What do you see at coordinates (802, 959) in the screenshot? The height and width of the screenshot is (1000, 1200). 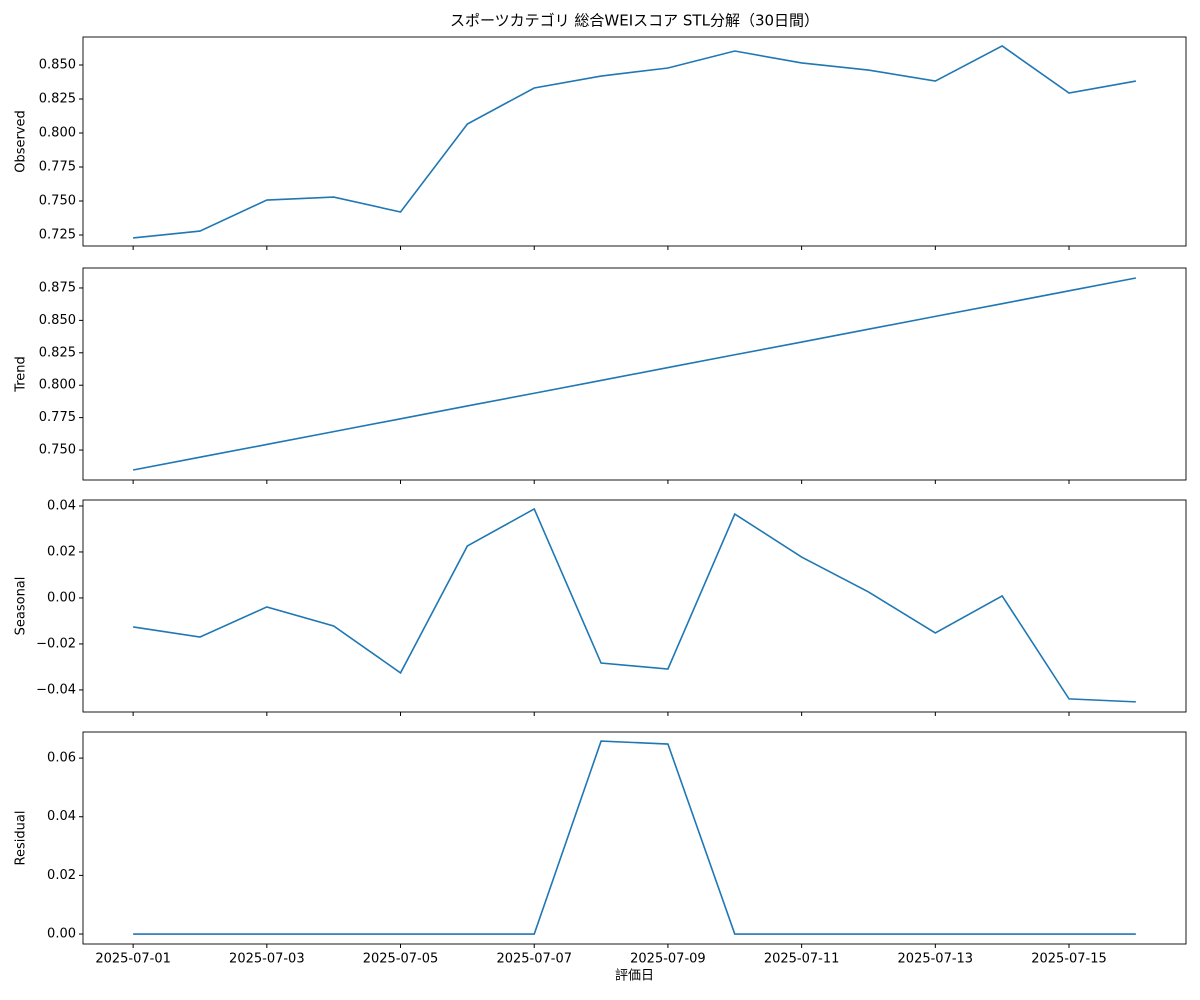 I see `x-tick-label: 2025-07-11` at bounding box center [802, 959].